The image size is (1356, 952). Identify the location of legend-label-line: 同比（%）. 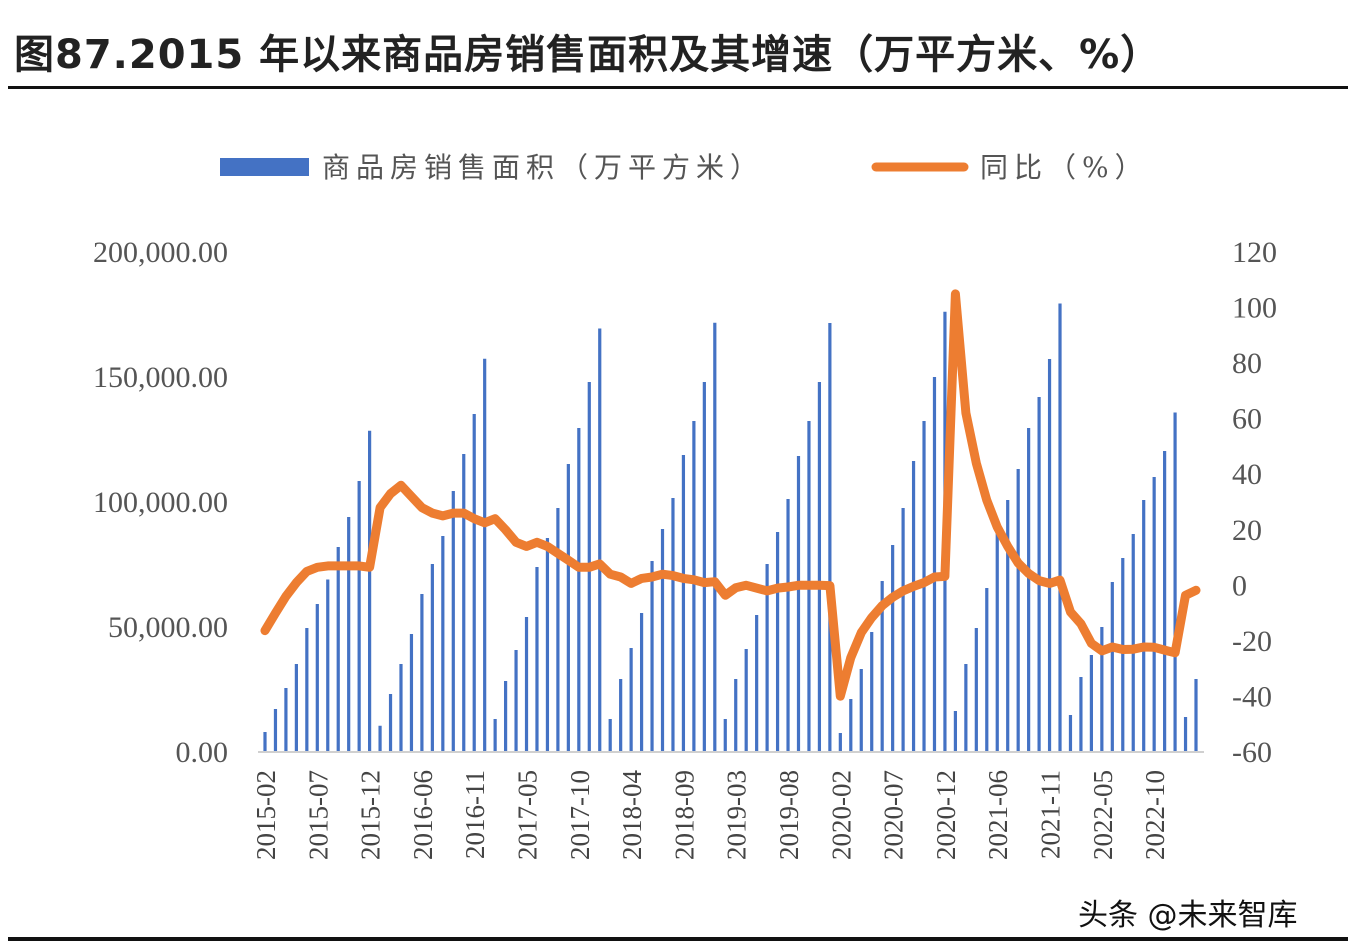
(1064, 167).